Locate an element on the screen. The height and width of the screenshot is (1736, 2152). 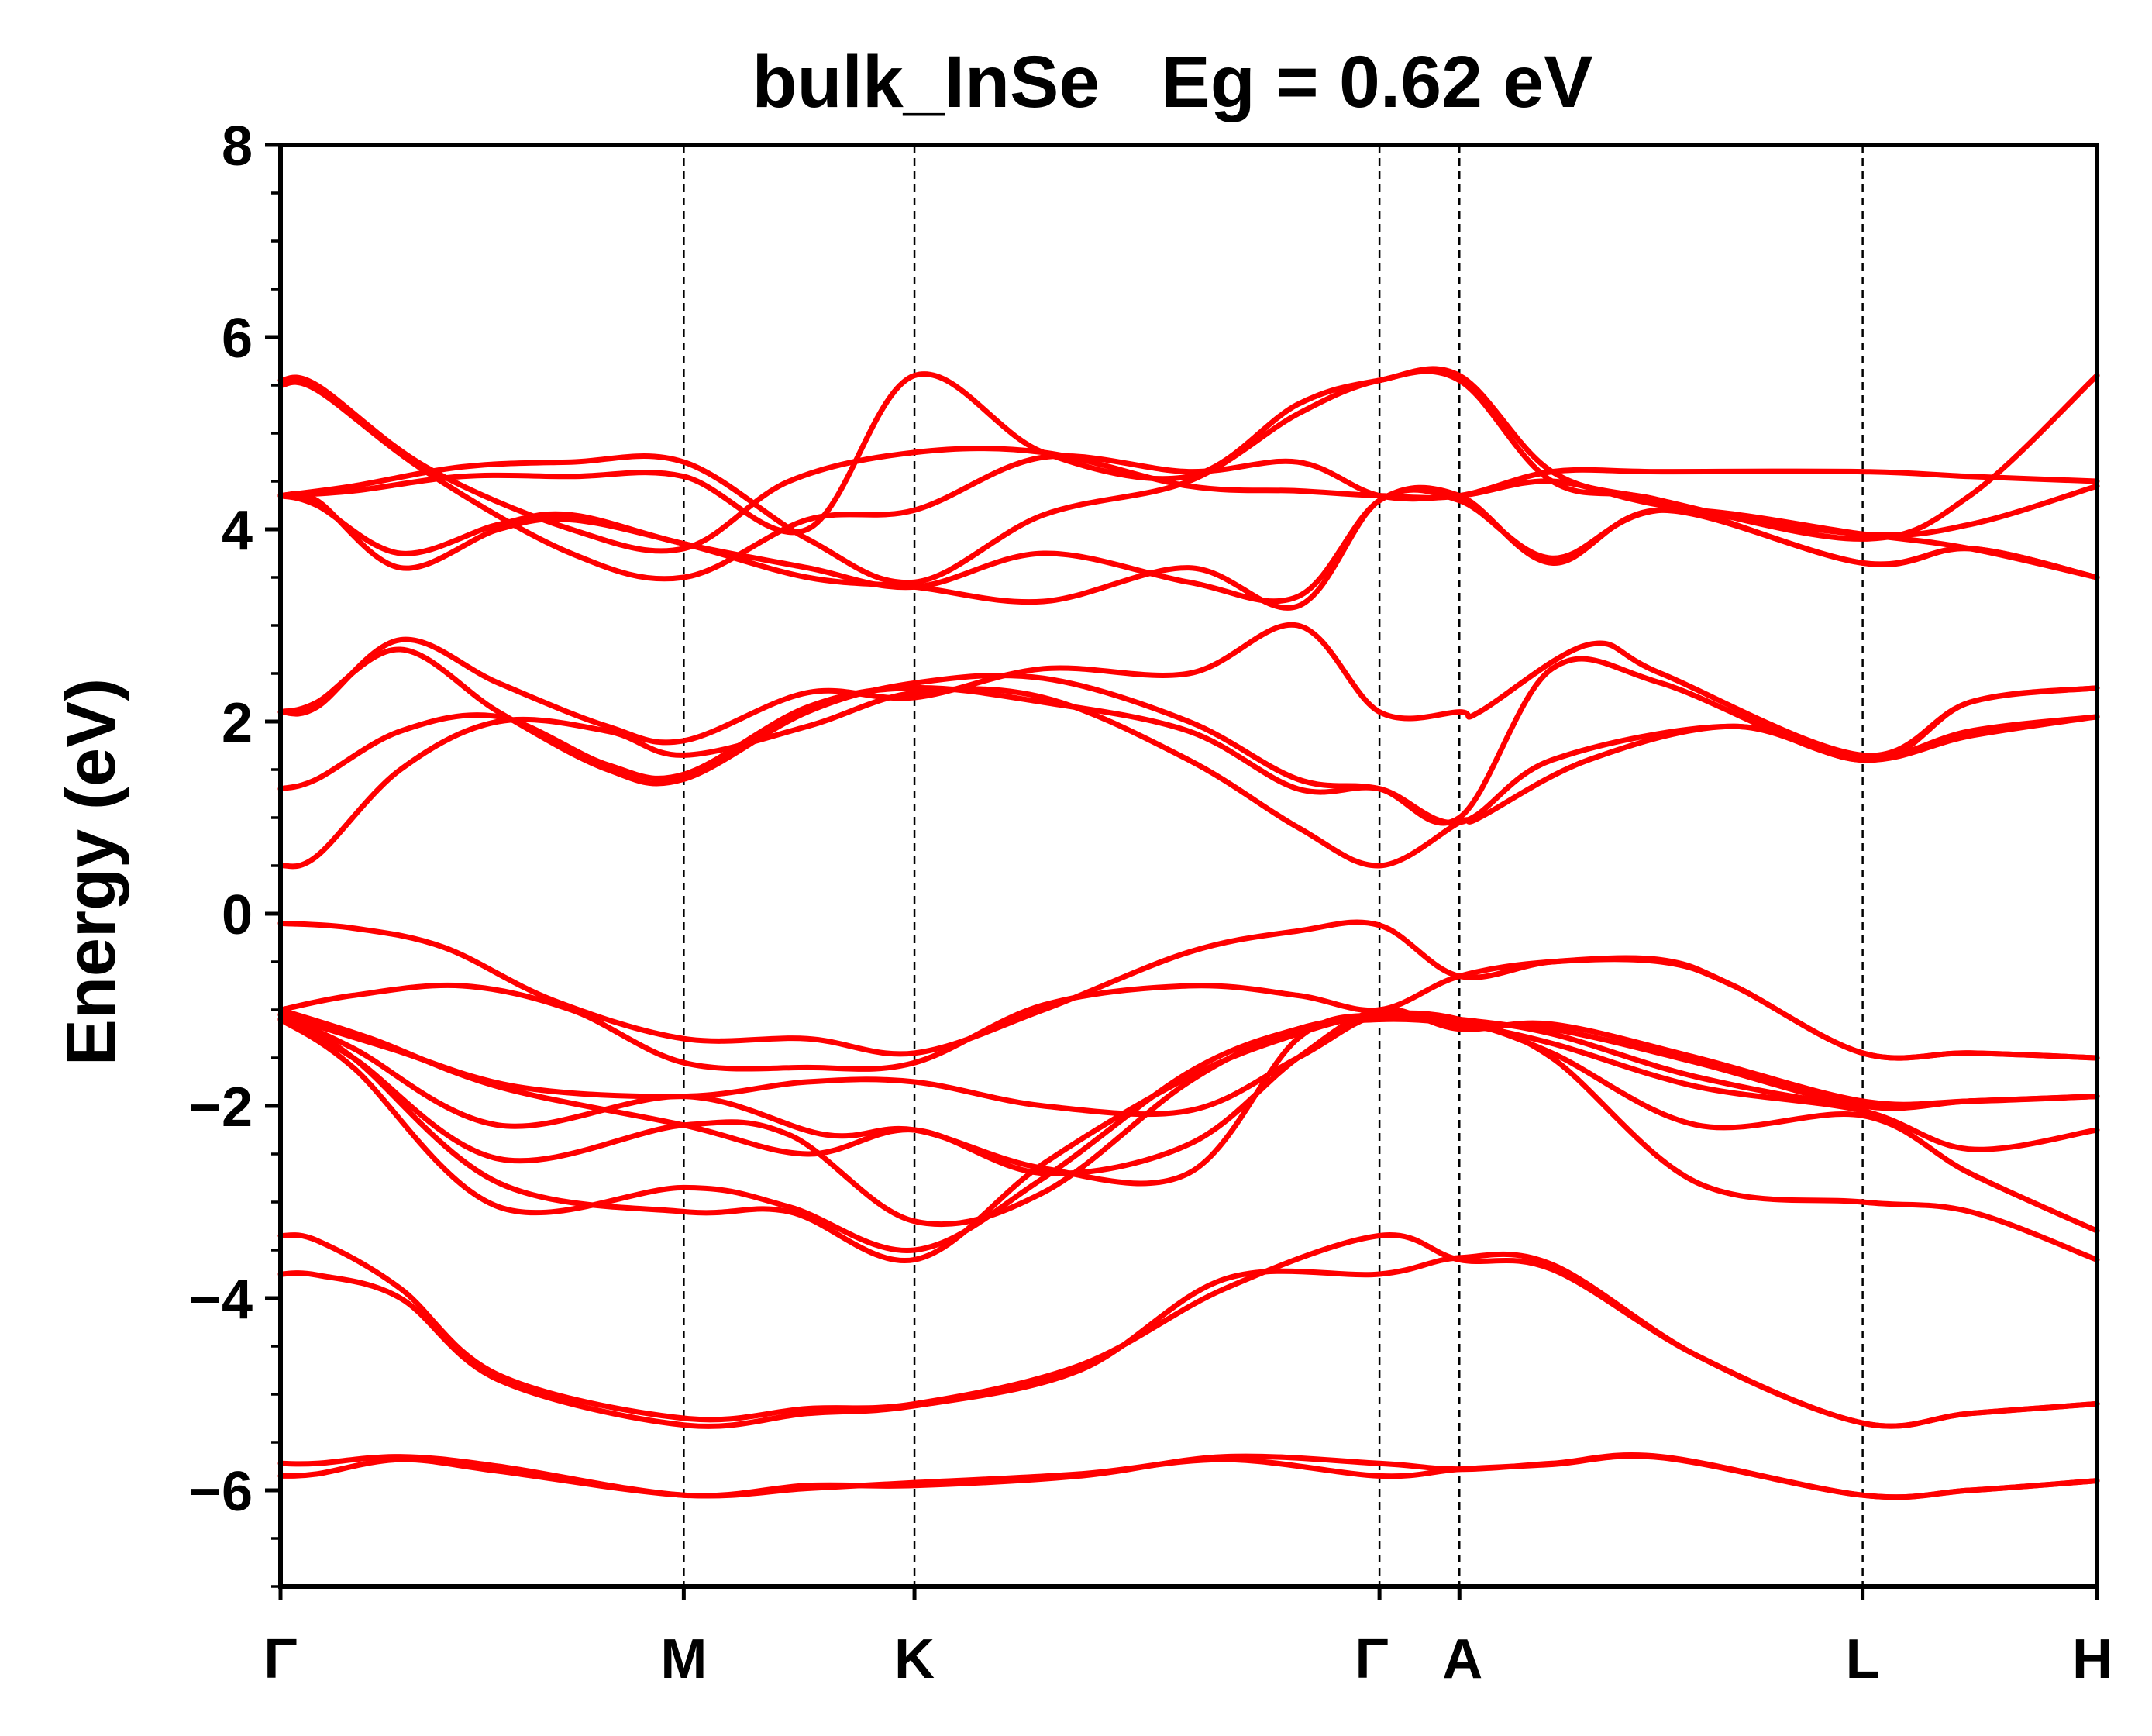
y-tick-label: −4 is located at coordinates (221, 1300).